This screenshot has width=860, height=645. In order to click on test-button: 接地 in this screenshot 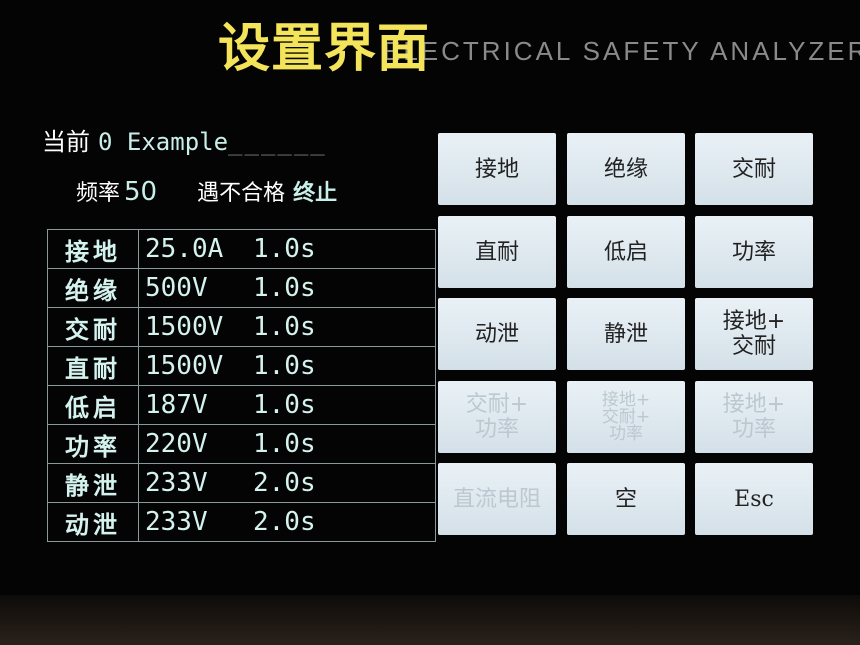, I will do `click(497, 169)`.